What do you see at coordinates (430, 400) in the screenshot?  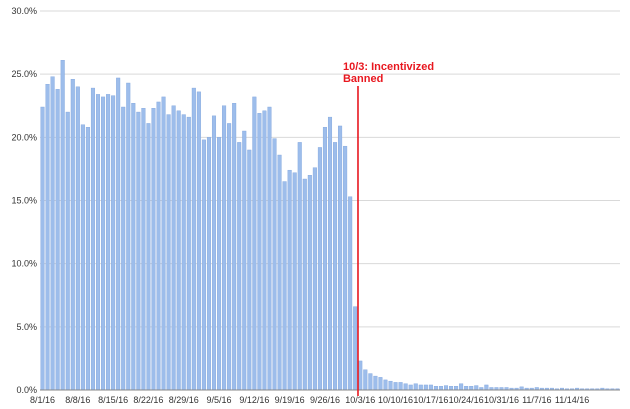 I see `x-tick-label: 10/17/16` at bounding box center [430, 400].